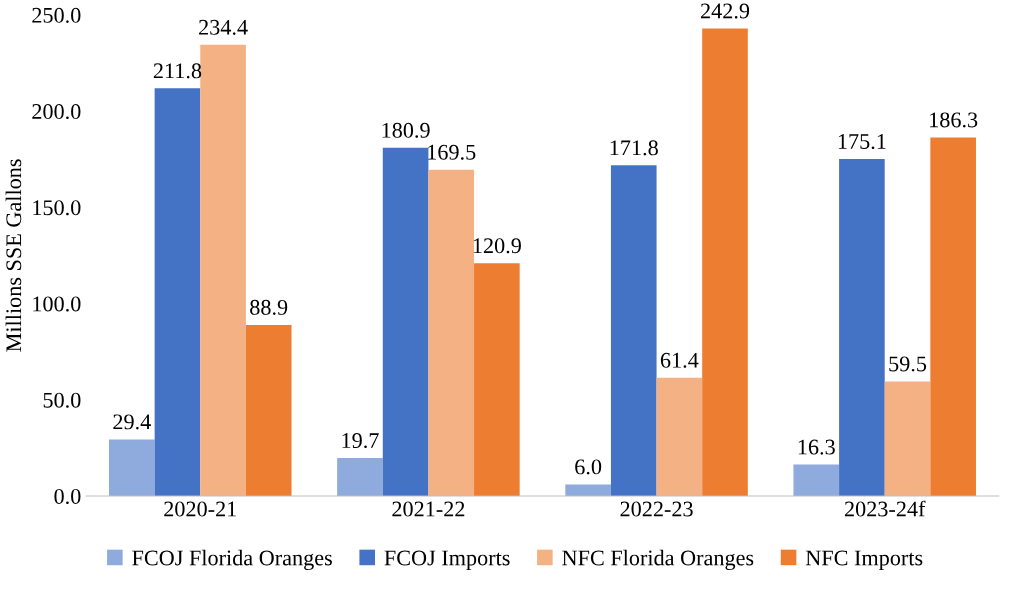  I want to click on y-tick-label: 100.0, so click(57, 304).